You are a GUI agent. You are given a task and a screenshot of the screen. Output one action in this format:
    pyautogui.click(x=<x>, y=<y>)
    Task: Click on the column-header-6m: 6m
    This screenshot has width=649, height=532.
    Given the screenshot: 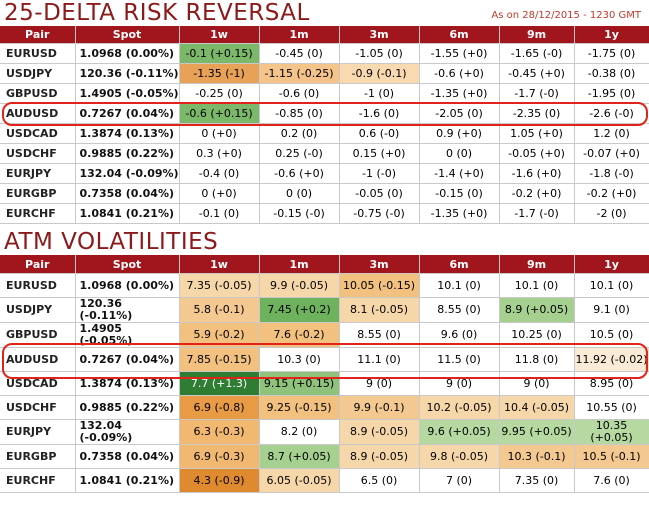 What is the action you would take?
    pyautogui.click(x=459, y=264)
    